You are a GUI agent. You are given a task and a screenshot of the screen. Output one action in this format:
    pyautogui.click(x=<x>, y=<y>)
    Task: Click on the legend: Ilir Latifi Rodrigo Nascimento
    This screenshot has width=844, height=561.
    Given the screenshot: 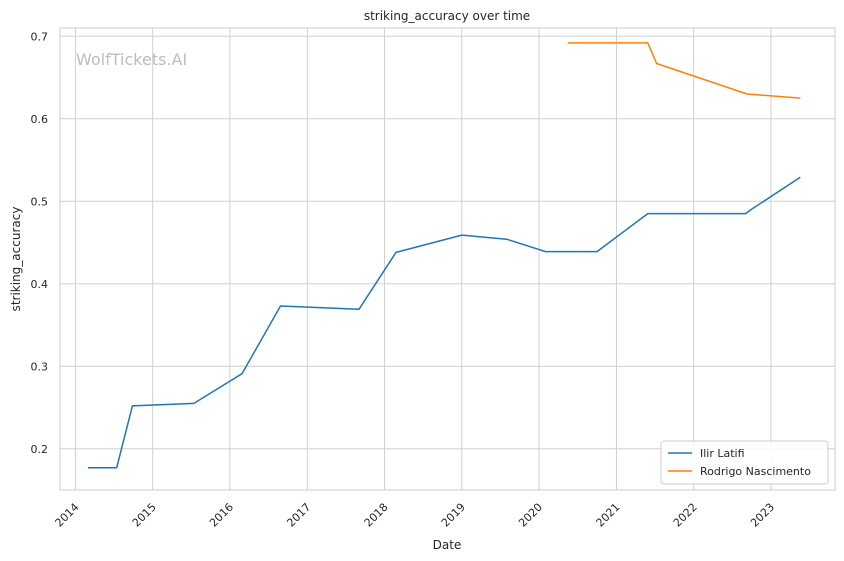 What is the action you would take?
    pyautogui.click(x=744, y=462)
    